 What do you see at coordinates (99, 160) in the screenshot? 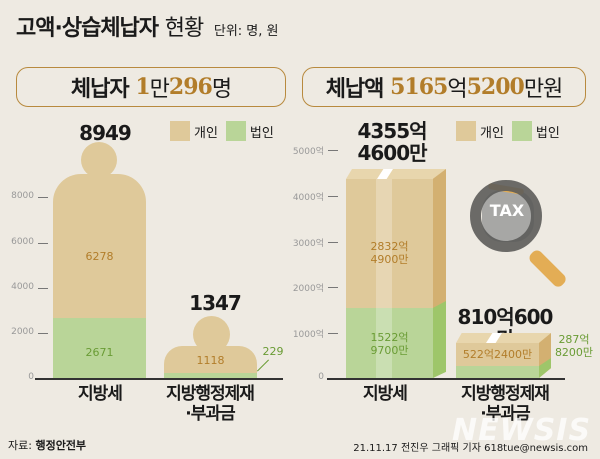
I see `person-head-icon` at bounding box center [99, 160].